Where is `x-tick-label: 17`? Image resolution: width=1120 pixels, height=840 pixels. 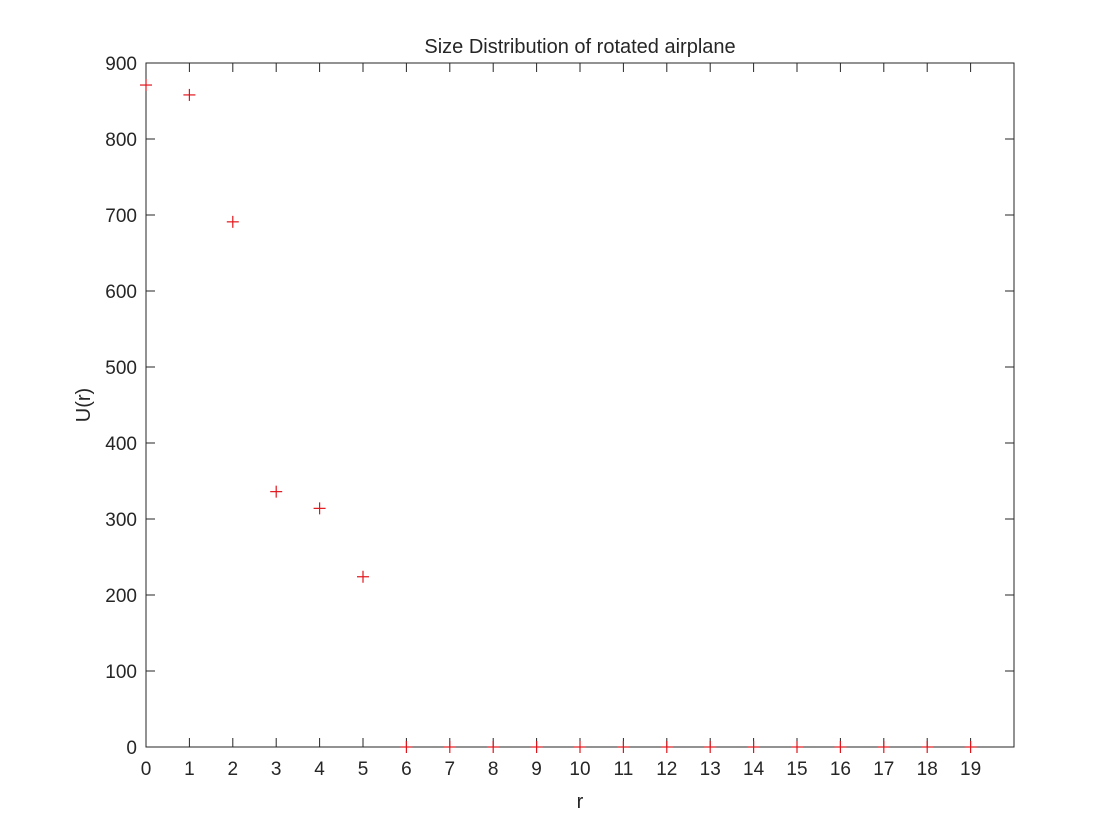
x-tick-label: 17 is located at coordinates (883, 769).